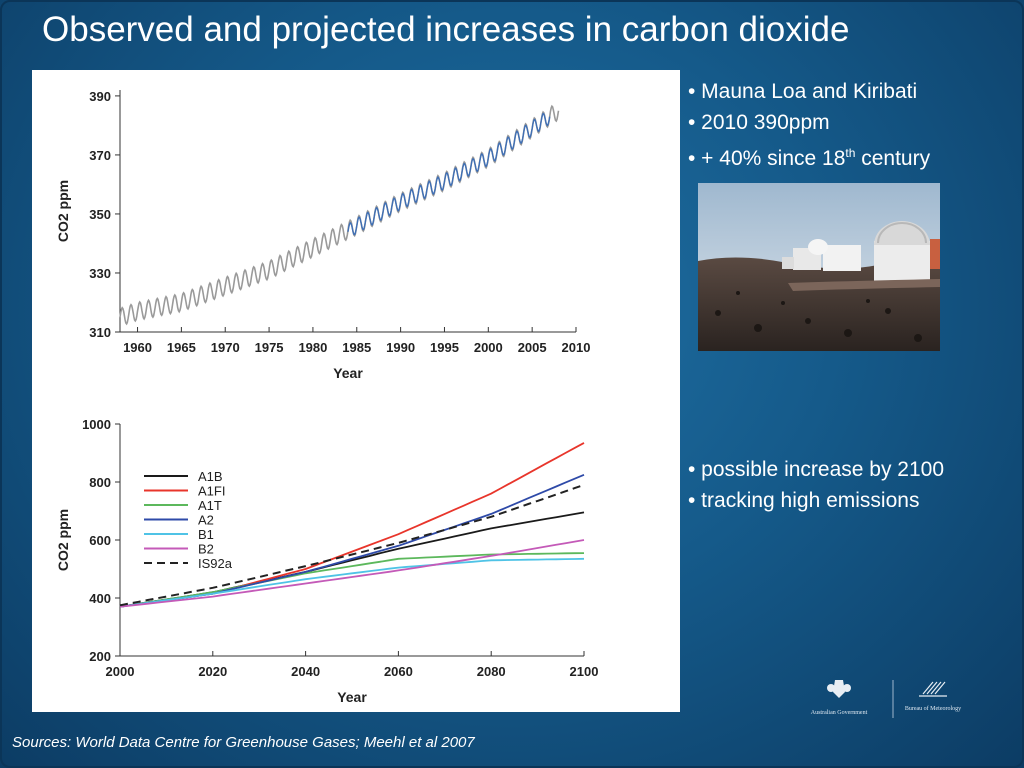 This screenshot has height=768, width=1024. Describe the element at coordinates (584, 671) in the screenshot. I see `x-tick-label: 2100` at that location.